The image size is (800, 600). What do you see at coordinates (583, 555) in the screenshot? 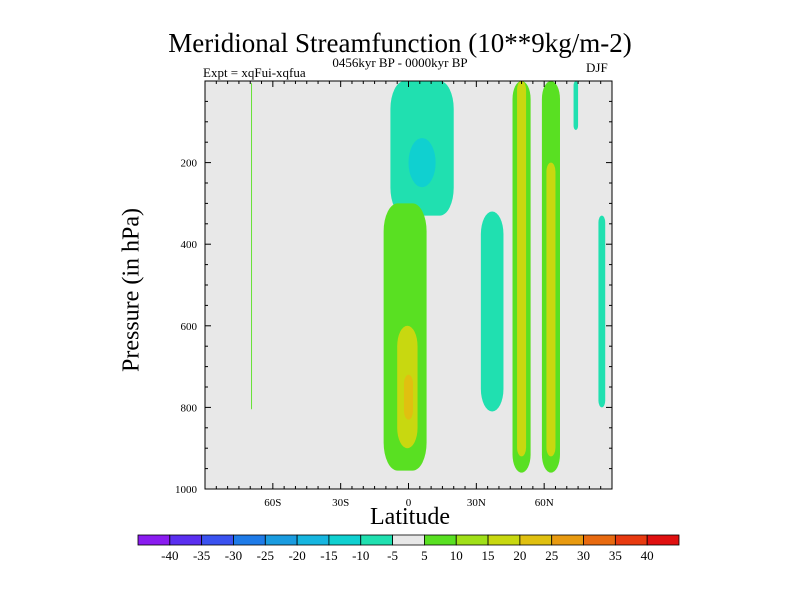
I see `colorbar-label: 30` at bounding box center [583, 555].